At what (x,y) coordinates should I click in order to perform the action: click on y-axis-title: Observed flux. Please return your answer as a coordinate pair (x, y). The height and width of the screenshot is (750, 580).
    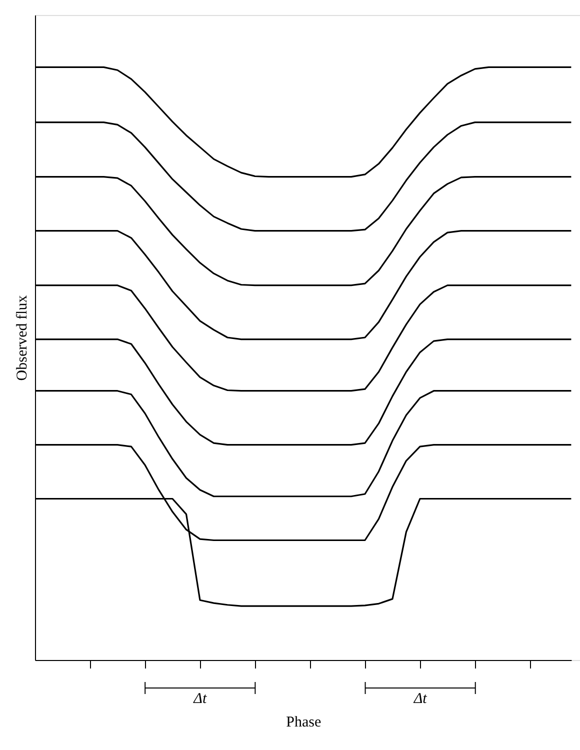
    Looking at the image, I should click on (22, 337).